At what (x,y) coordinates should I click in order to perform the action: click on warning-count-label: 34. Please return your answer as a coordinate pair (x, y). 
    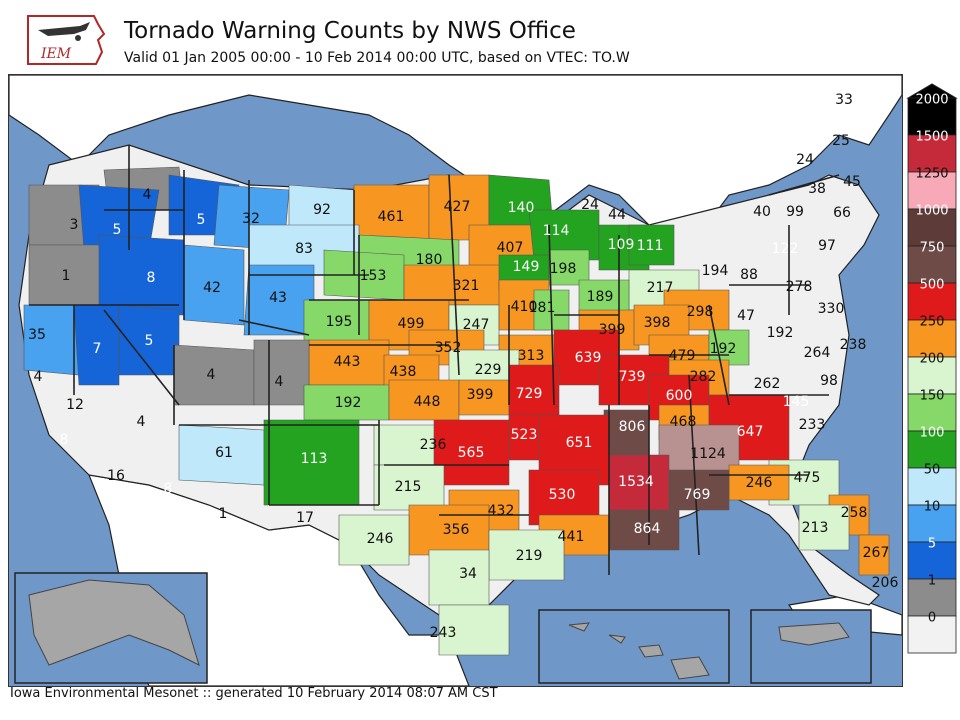
    Looking at the image, I should click on (468, 574).